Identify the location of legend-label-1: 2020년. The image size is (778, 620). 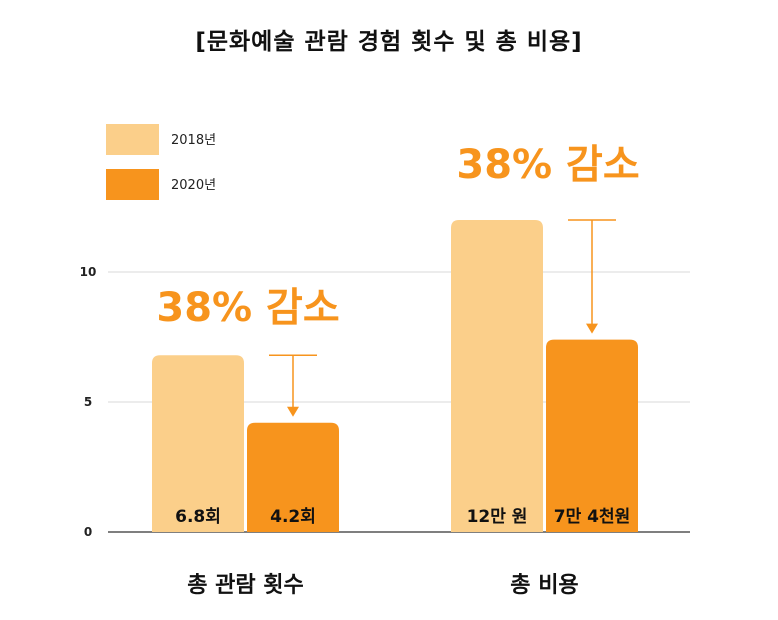
(193, 185).